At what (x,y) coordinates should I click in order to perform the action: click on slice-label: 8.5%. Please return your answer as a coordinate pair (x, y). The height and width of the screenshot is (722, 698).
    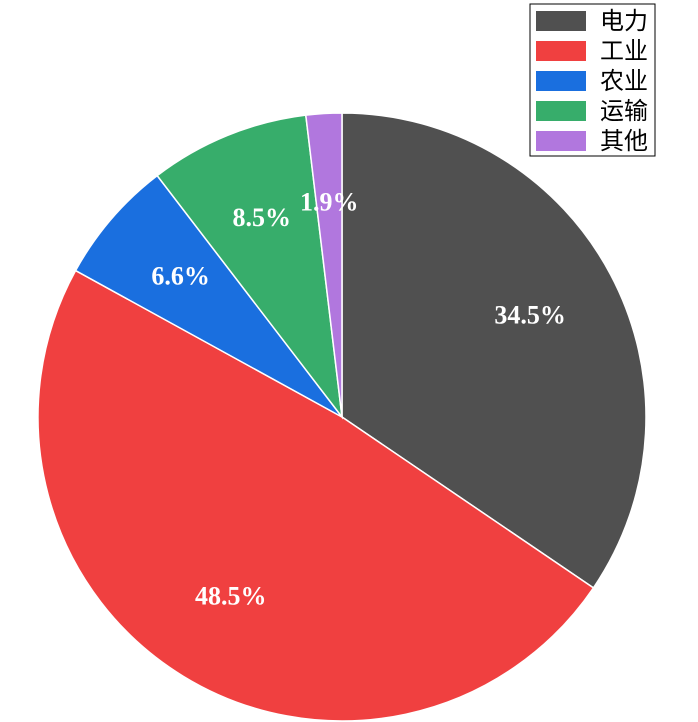
    Looking at the image, I should click on (262, 217).